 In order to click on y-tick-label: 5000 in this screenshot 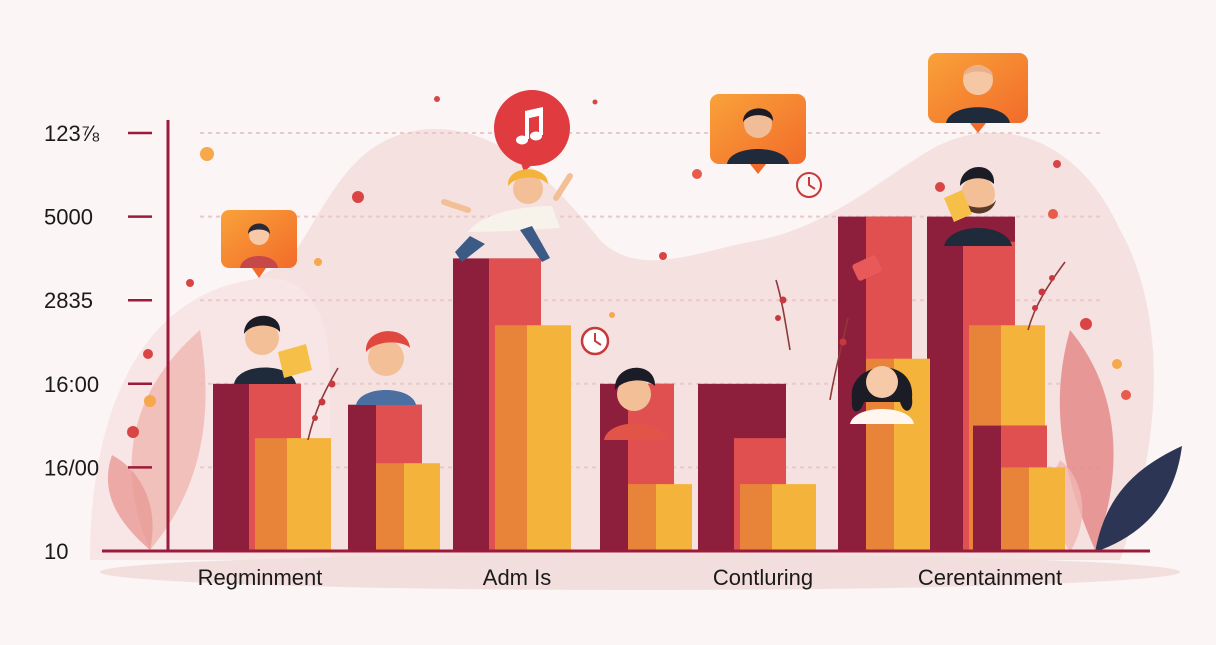, I will do `click(68, 217)`.